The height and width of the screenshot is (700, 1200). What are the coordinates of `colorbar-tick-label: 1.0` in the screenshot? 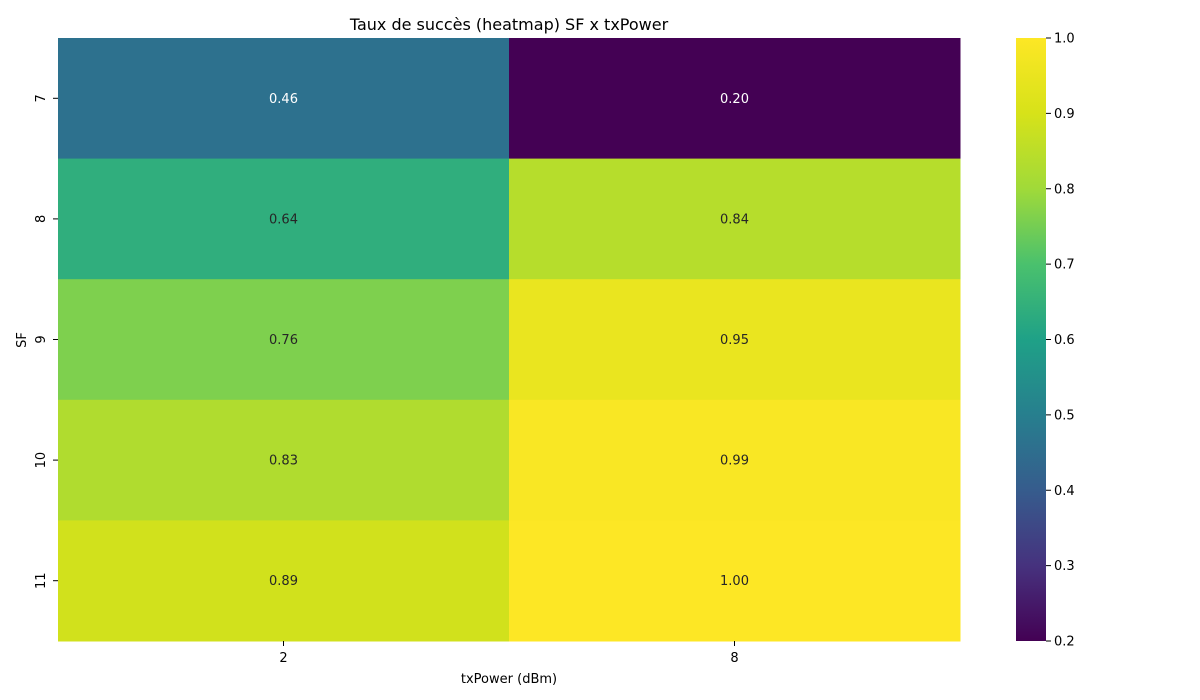 It's located at (1064, 39).